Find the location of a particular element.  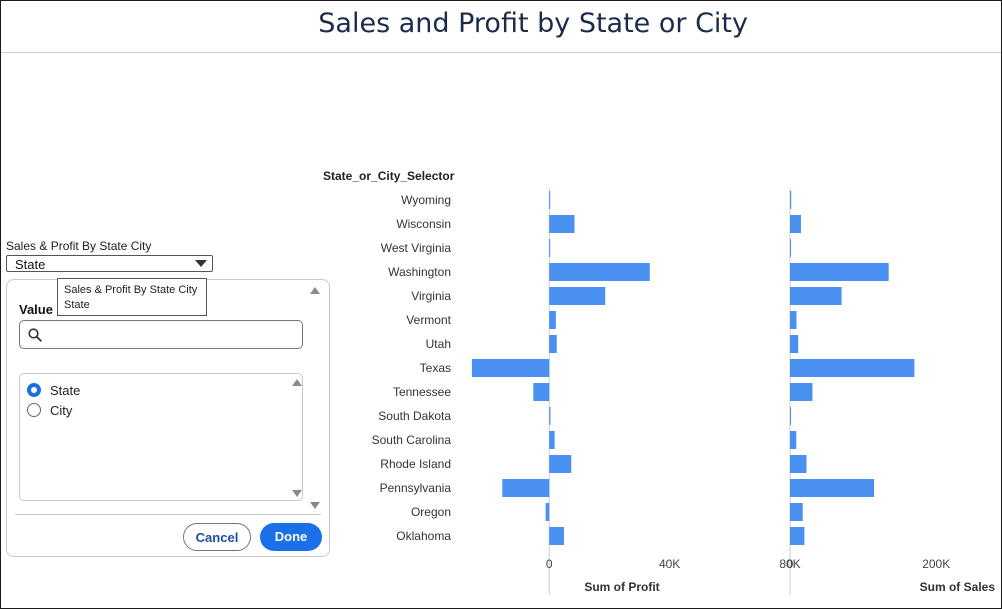

row-header: State_or_City_Selector is located at coordinates (389, 176).